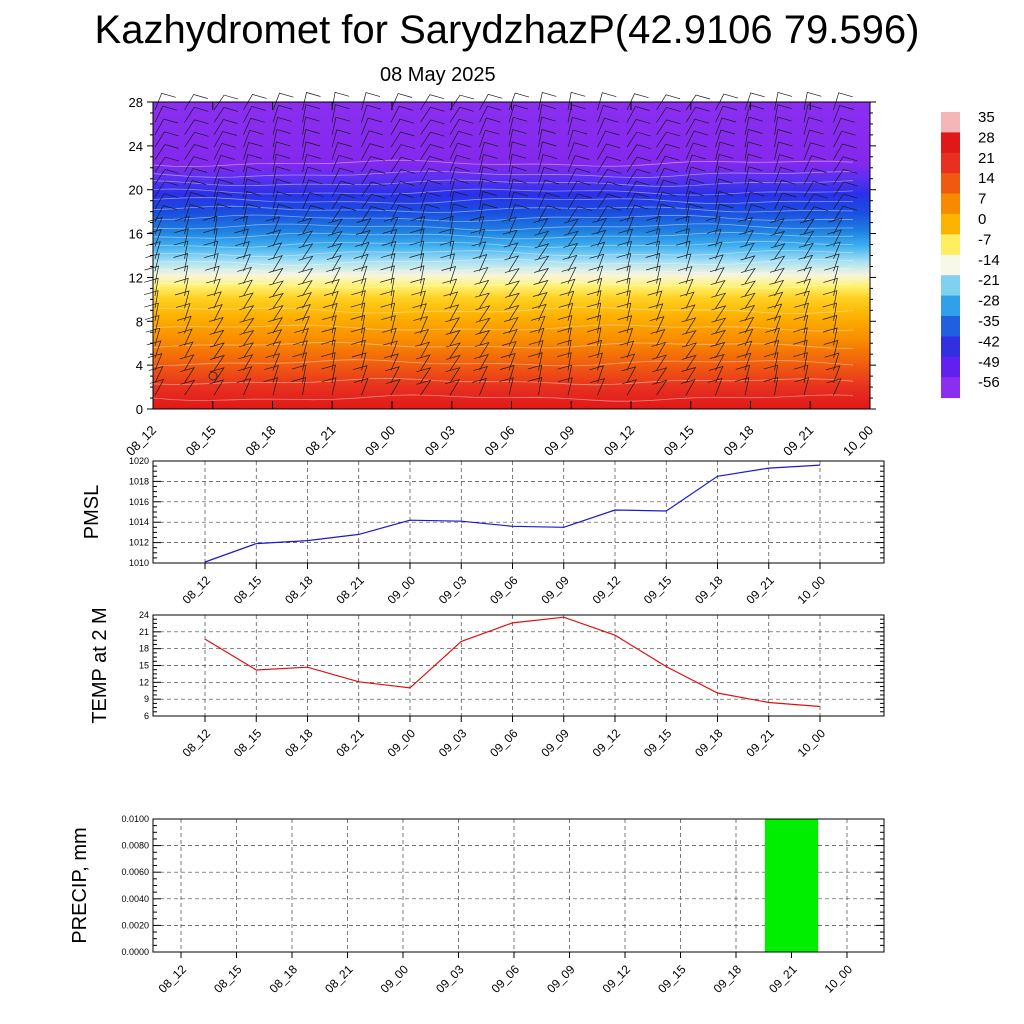 The image size is (1024, 1024). I want to click on x-tick-label: 09_00, so click(395, 979).